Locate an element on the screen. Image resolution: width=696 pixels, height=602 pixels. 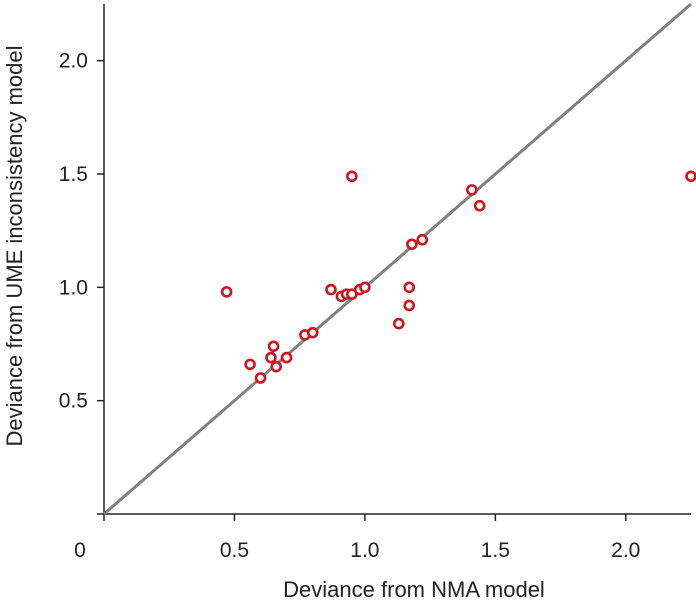
y-tick-label: 0.5 is located at coordinates (73, 401).